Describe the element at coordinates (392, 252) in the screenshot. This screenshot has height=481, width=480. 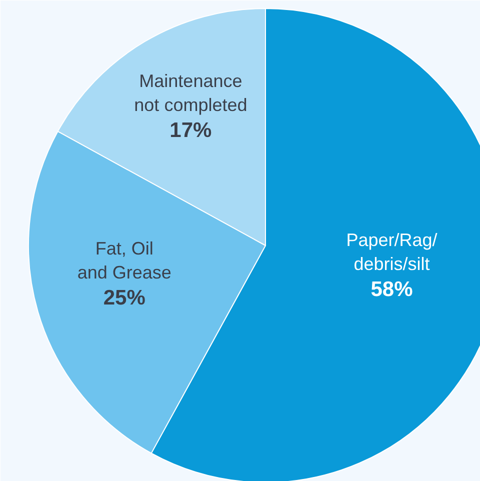
I see `slice-label: Paper/Rag/ debris/silt` at that location.